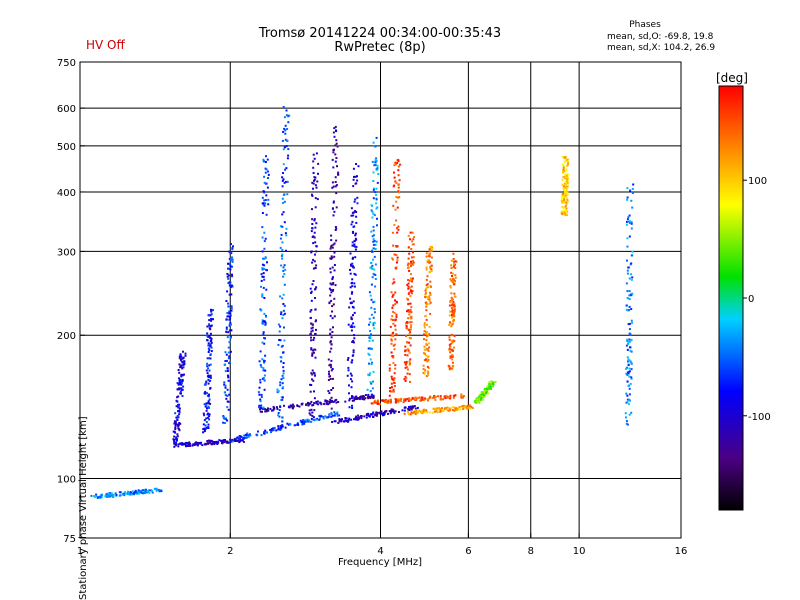 The image size is (800, 600). Describe the element at coordinates (579, 551) in the screenshot. I see `x-tick-label: 10` at that location.